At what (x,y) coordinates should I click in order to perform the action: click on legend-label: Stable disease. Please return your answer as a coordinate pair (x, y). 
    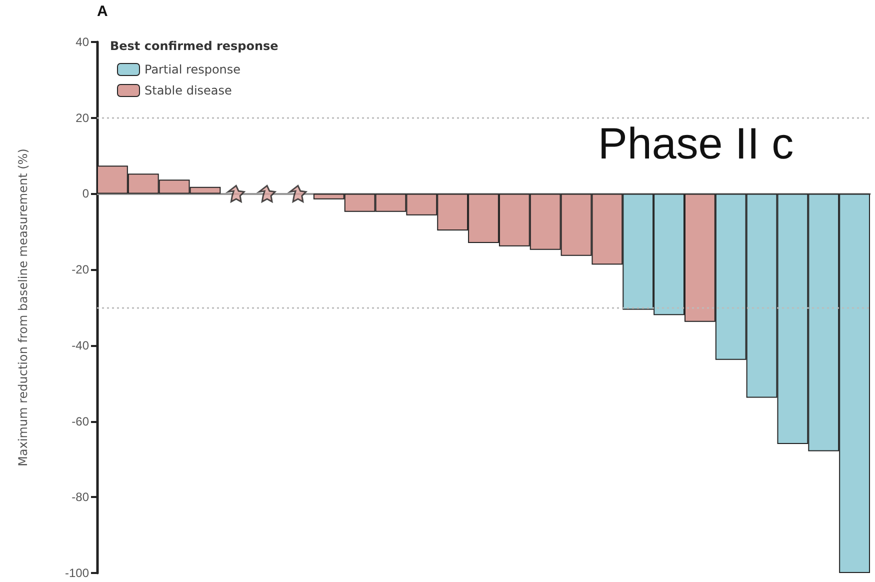
    Looking at the image, I should click on (188, 91).